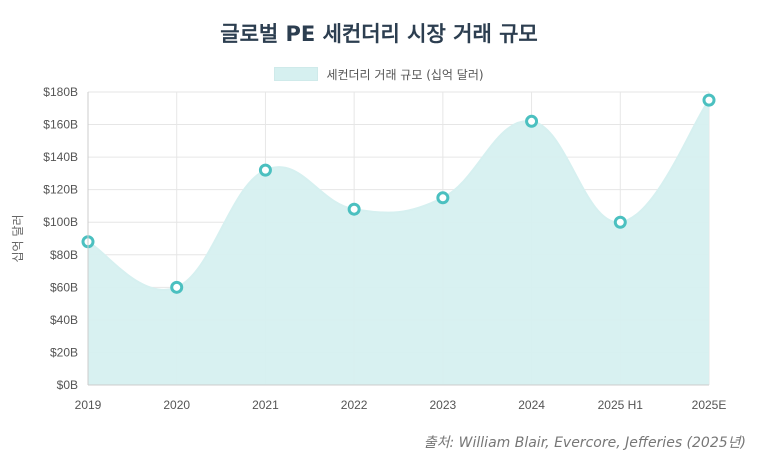 The image size is (758, 476). What do you see at coordinates (379, 34) in the screenshot?
I see `chart-title: 글로벌 PE 세컨더리 시장 거래 규모` at bounding box center [379, 34].